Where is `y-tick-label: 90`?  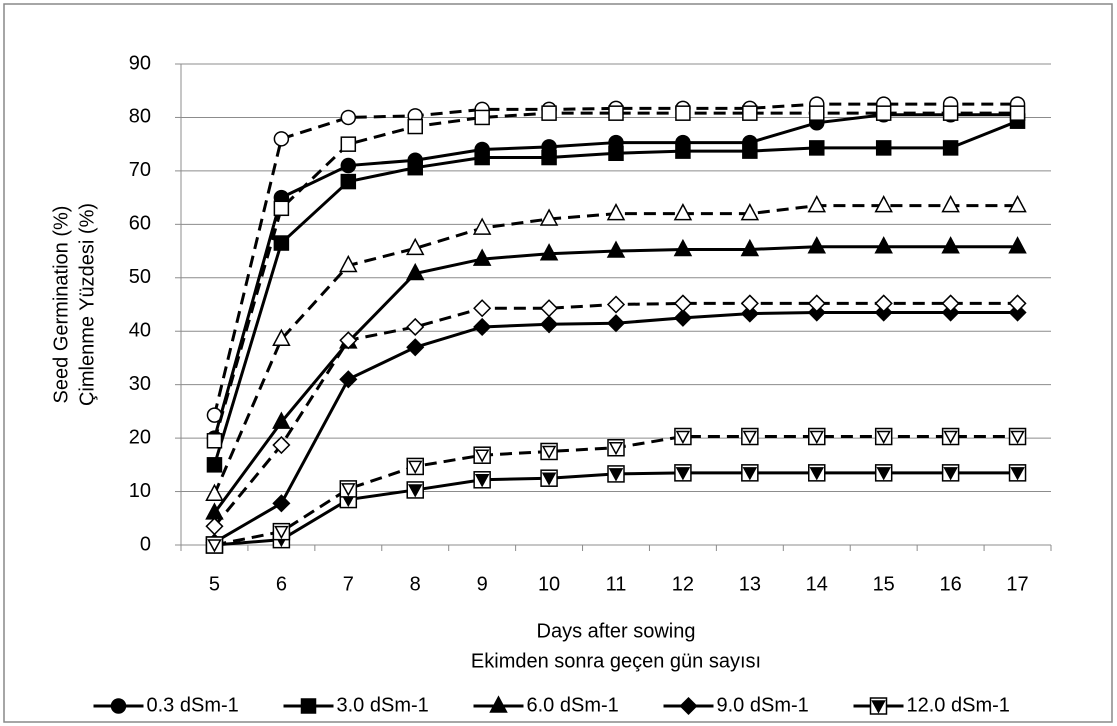
y-tick-label: 90 is located at coordinates (140, 63).